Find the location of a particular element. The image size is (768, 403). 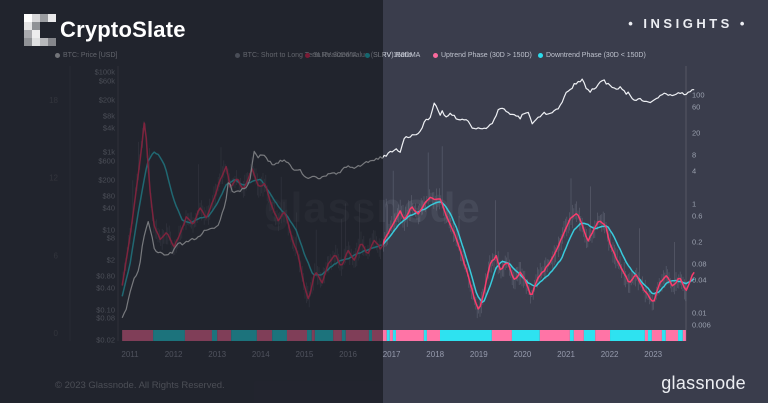

ratio-axis-label: 0.08 is located at coordinates (699, 263).